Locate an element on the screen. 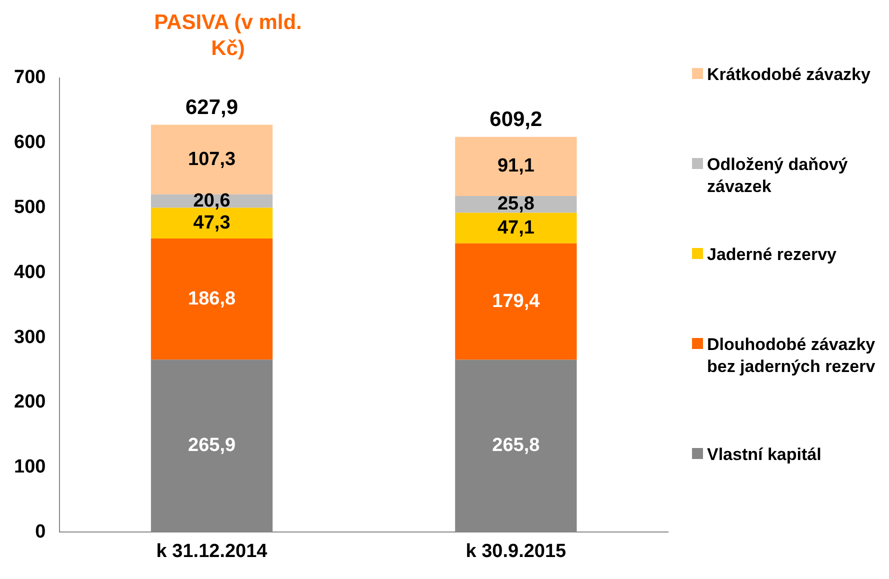 Image resolution: width=889 pixels, height=579 pixels. y-tick-label: 100 is located at coordinates (30, 467).